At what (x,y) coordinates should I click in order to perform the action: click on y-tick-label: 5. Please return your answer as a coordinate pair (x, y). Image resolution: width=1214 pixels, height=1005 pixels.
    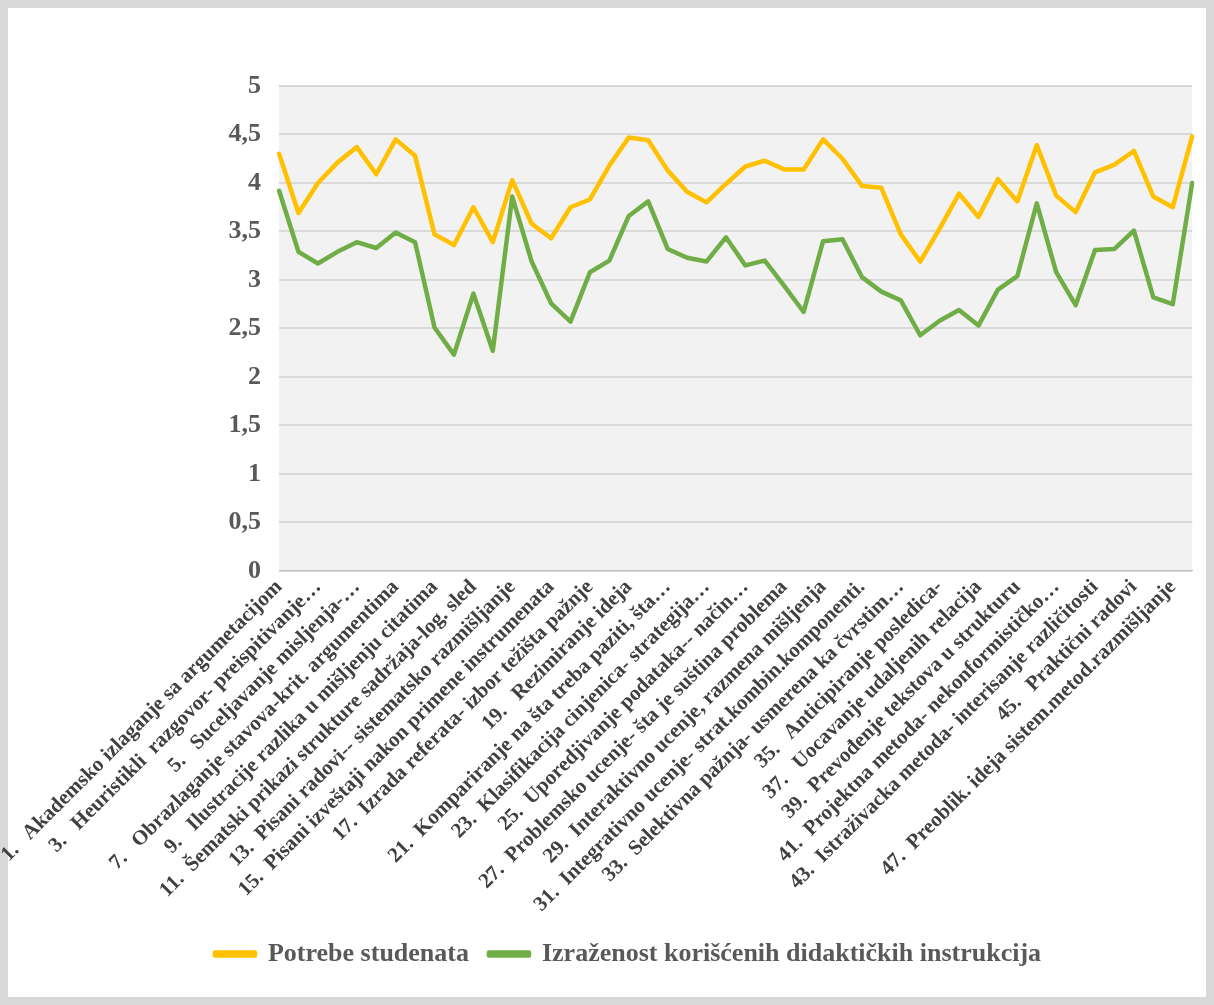
    Looking at the image, I should click on (255, 84).